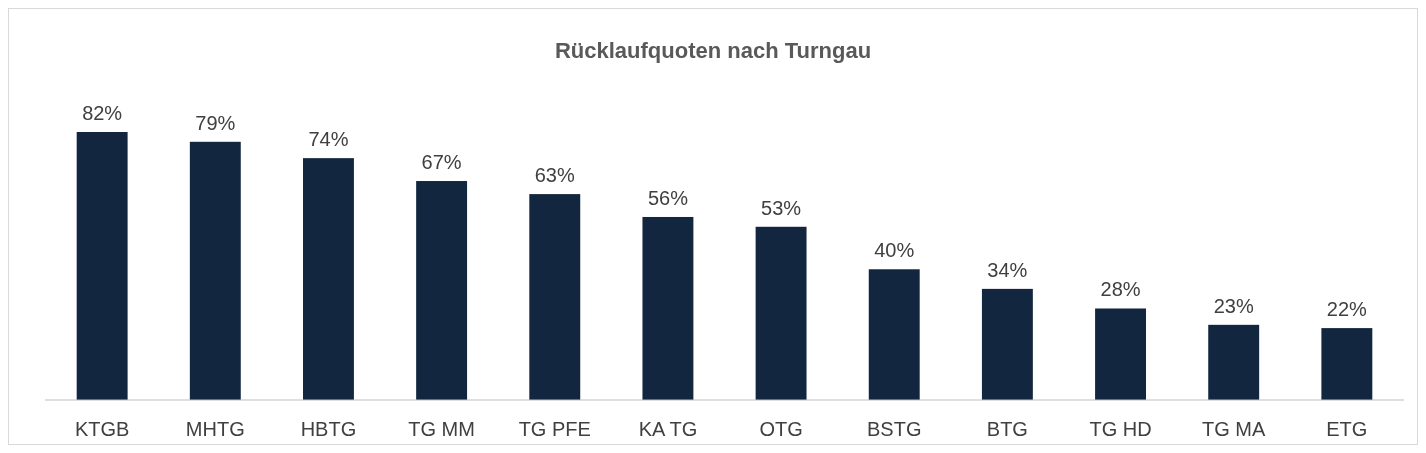 This screenshot has width=1426, height=453. I want to click on x-tick-label: MHTG, so click(215, 429).